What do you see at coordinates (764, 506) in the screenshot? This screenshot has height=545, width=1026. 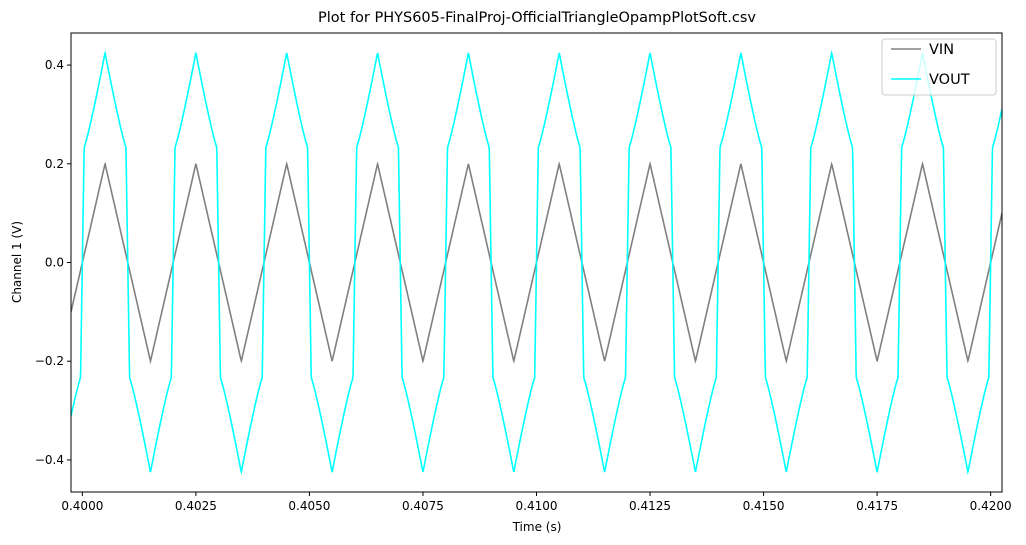 I see `x-tick-label: 0.4150` at bounding box center [764, 506].